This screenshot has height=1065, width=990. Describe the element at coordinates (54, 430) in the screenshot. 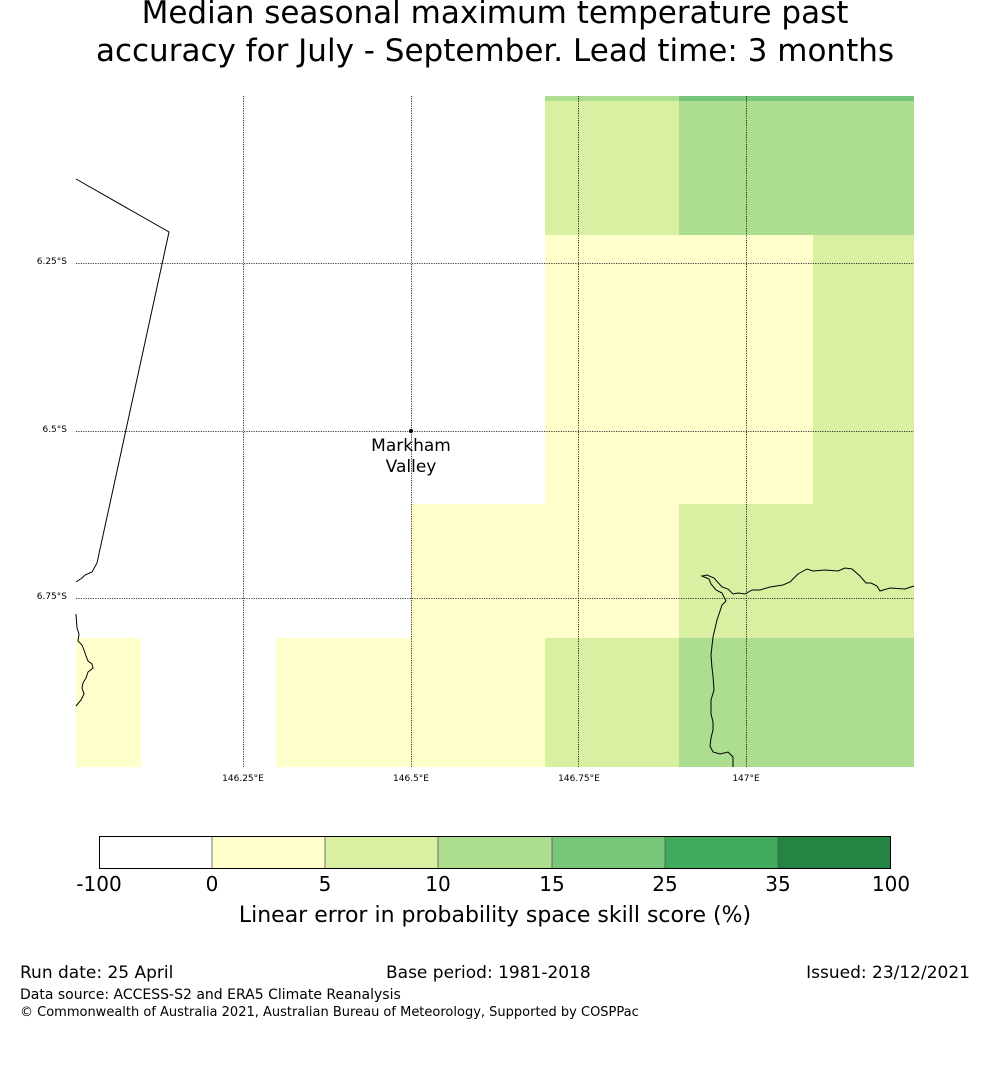

I see `lat-label: 6.5°S` at that location.